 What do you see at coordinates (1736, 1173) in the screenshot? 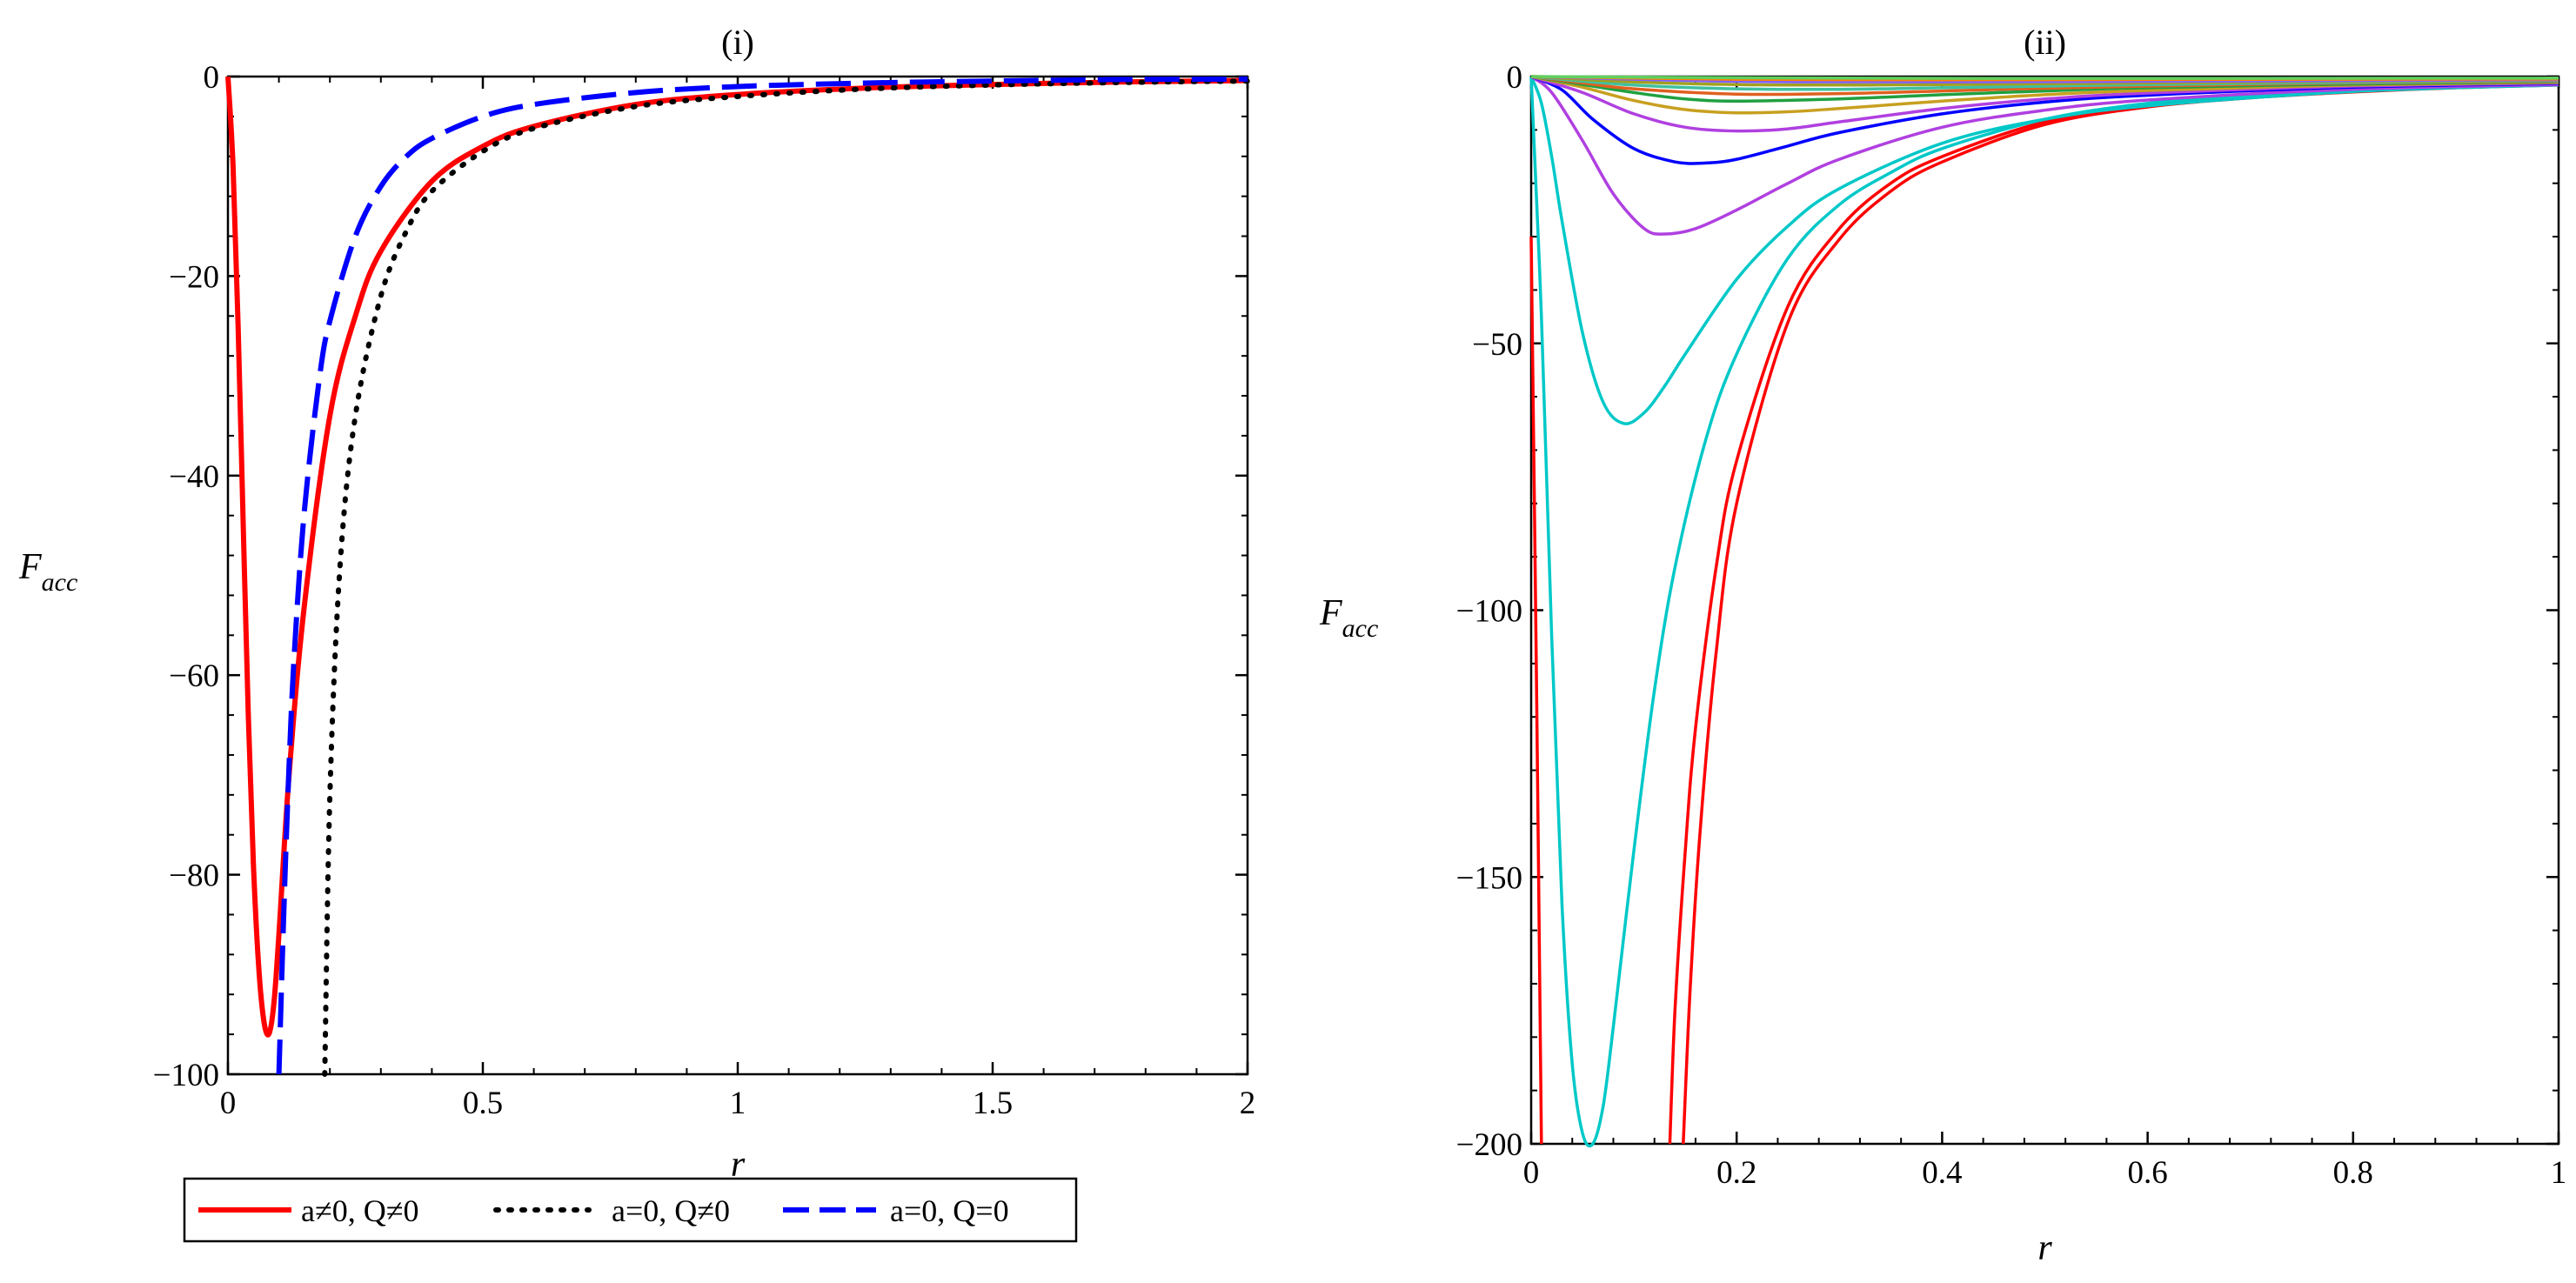
I see `x-tick-label: 0.2` at bounding box center [1736, 1173].